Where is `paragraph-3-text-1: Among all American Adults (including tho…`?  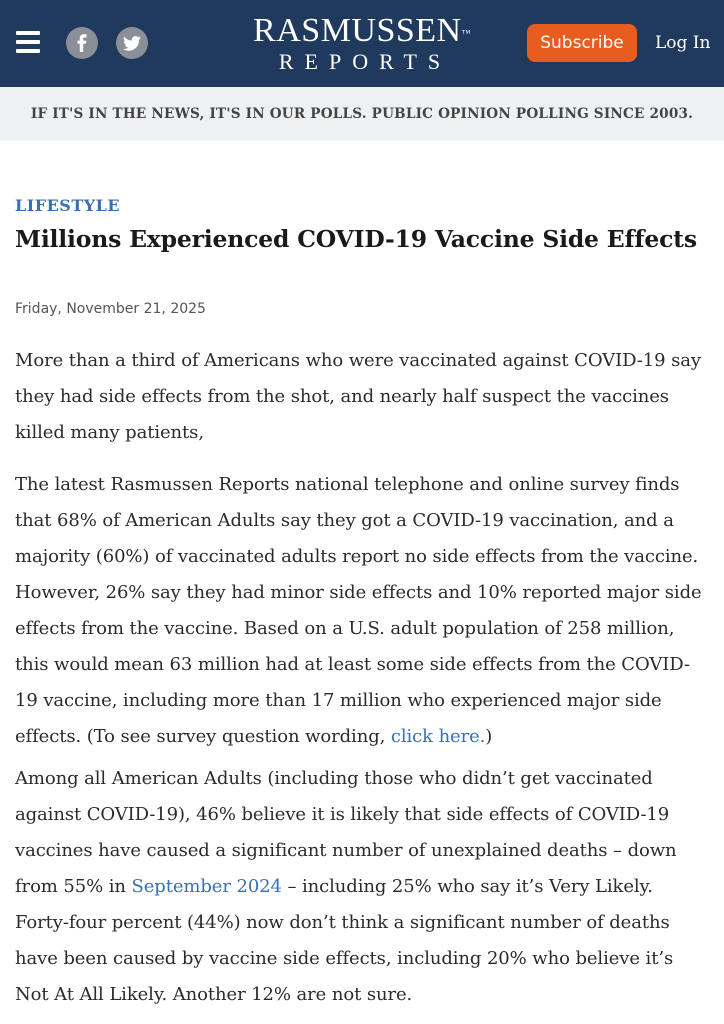 paragraph-3-text-1: Among all American Adults (including tho… is located at coordinates (346, 832).